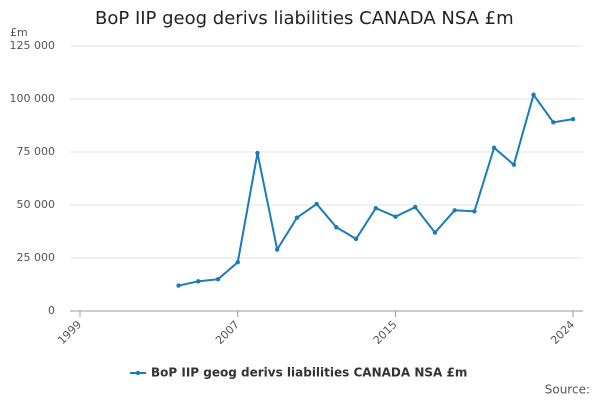 The image size is (600, 400). What do you see at coordinates (227, 332) in the screenshot?
I see `x-tick-label: 2007` at bounding box center [227, 332].